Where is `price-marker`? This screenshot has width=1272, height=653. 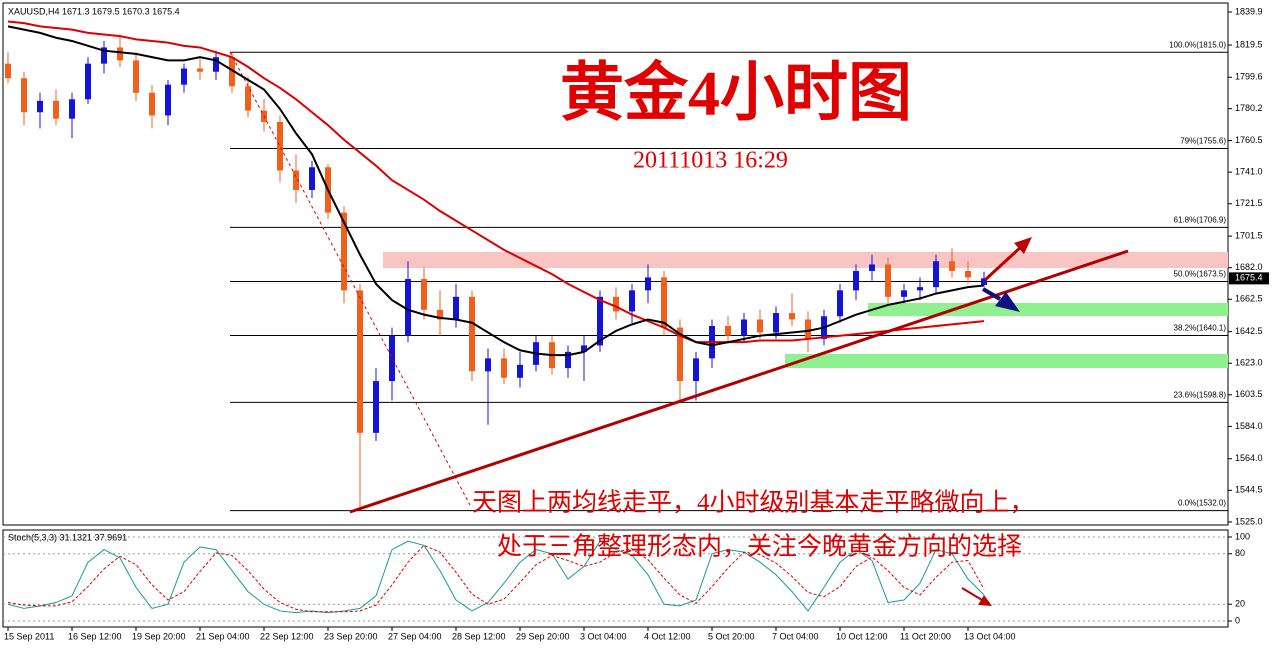
price-marker is located at coordinates (1249, 278).